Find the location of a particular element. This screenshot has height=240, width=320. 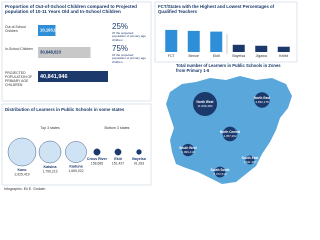

zone-value: 4,357,262 is located at coordinates (230, 136).